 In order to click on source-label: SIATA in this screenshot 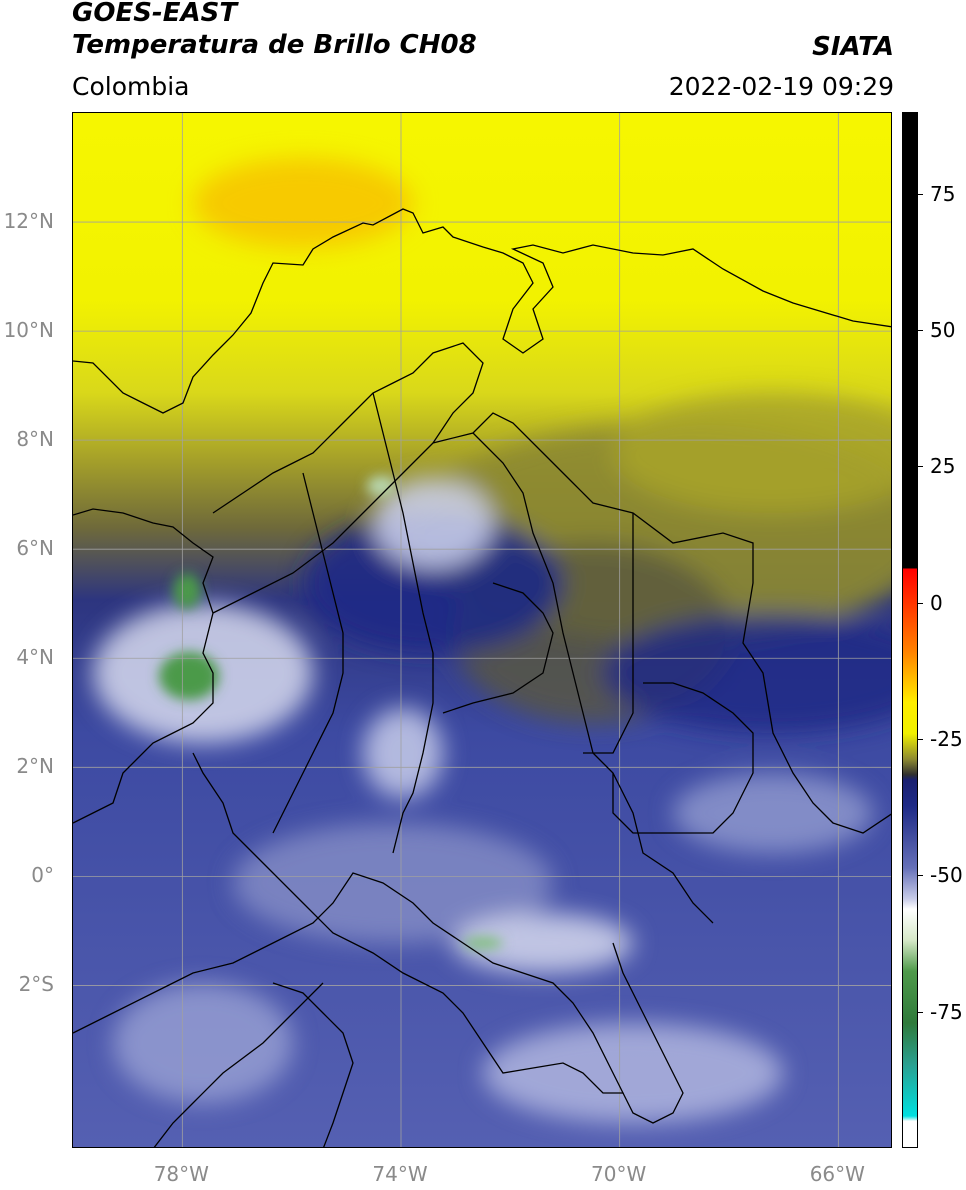, I will do `click(853, 47)`.